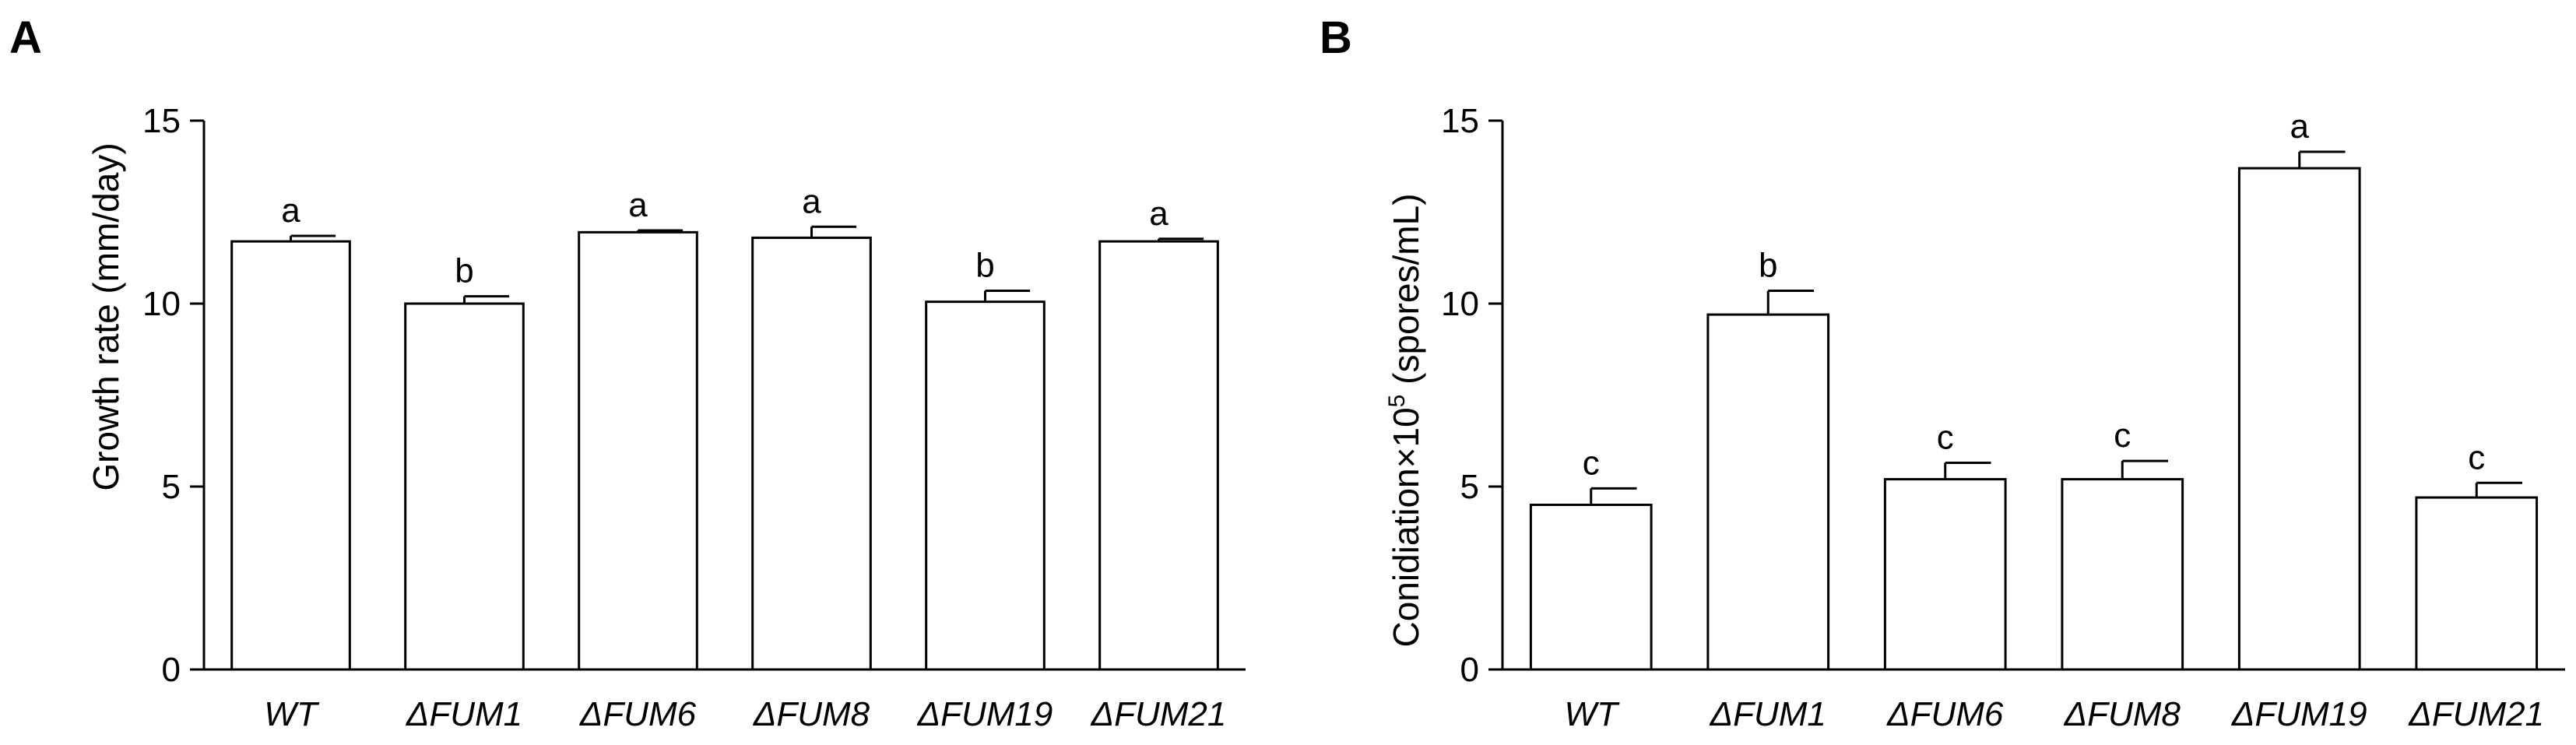  What do you see at coordinates (26, 37) in the screenshot?
I see `panel-a-label: A` at bounding box center [26, 37].